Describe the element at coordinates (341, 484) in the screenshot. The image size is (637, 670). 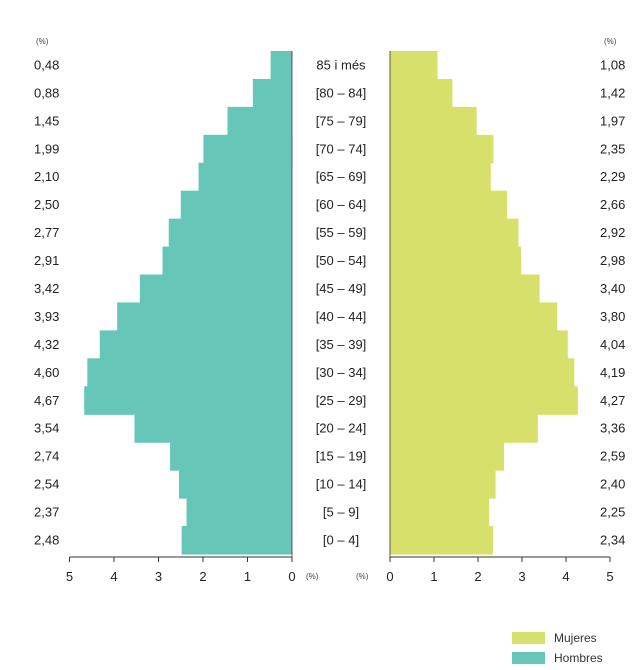
I see `age-group-label: [10 – 14]` at that location.